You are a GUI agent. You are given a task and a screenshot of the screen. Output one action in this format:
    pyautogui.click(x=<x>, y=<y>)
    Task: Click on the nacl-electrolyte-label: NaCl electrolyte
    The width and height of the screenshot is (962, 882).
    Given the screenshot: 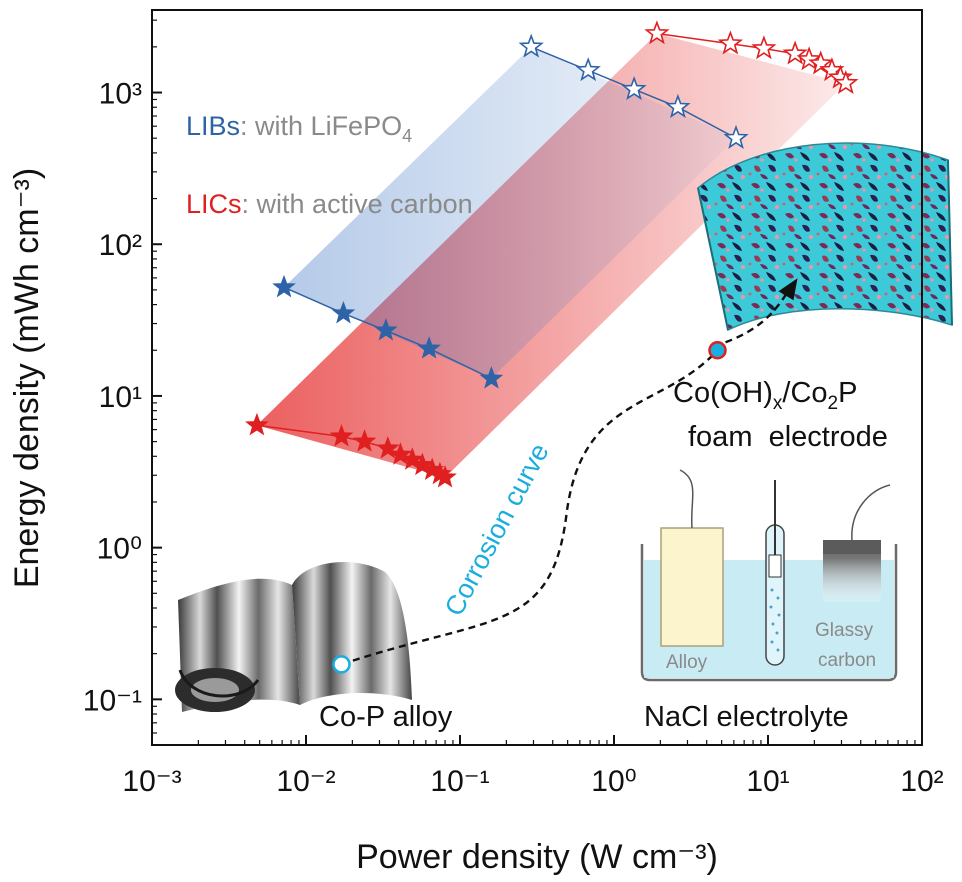 What is the action you would take?
    pyautogui.click(x=746, y=717)
    